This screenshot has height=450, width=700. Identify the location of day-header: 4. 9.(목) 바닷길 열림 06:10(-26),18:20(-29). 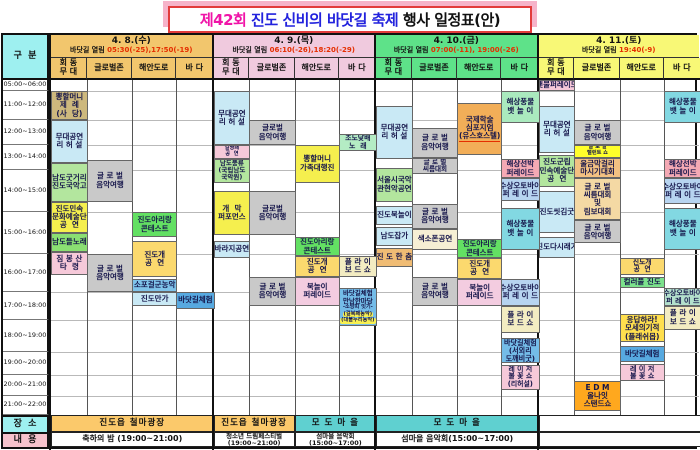
(293, 46).